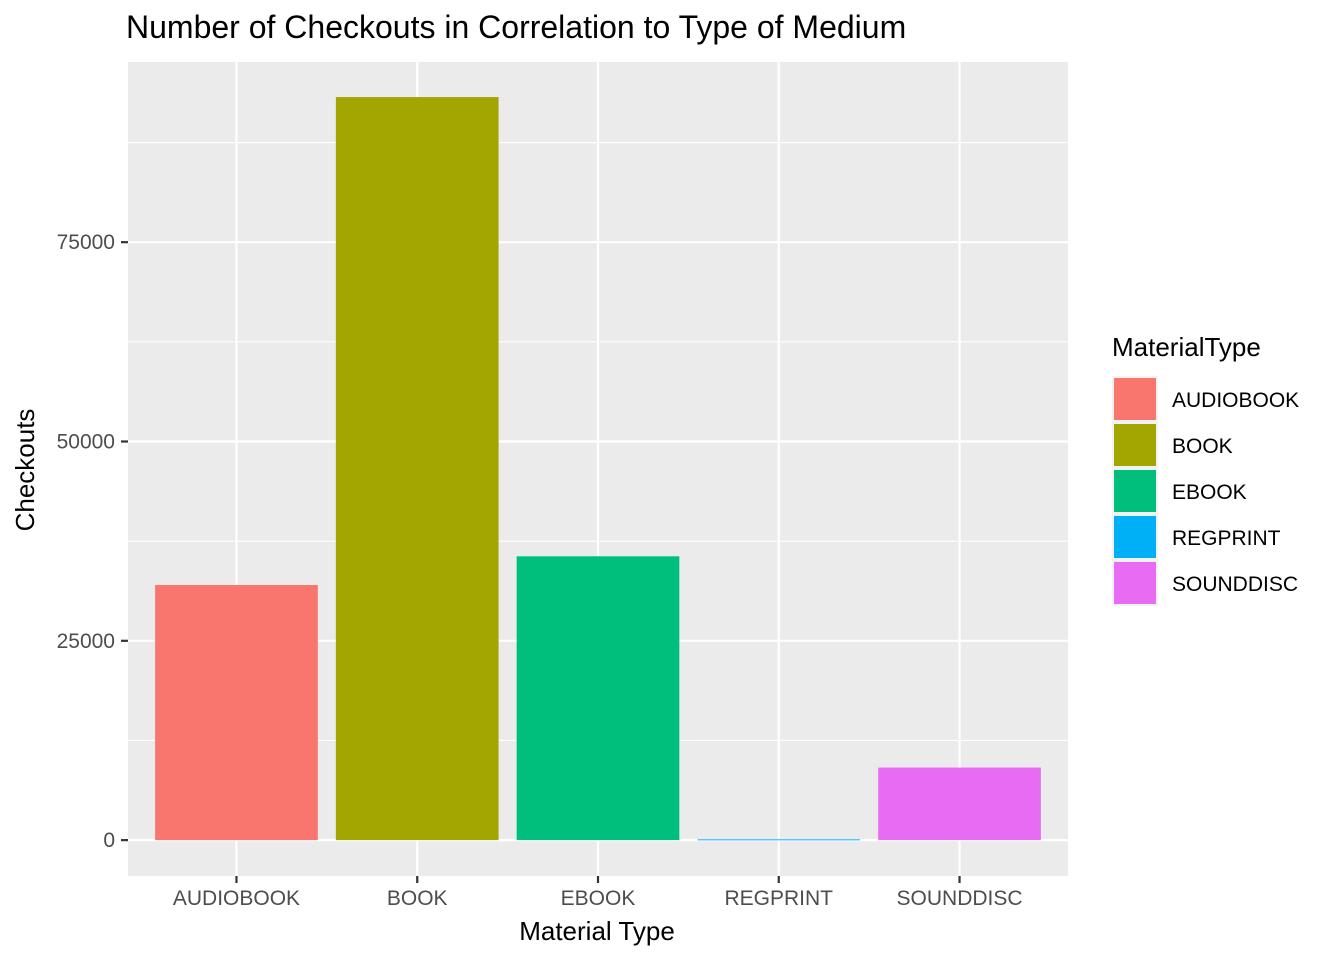 The image size is (1344, 960). I want to click on bar-audiobook, so click(236, 713).